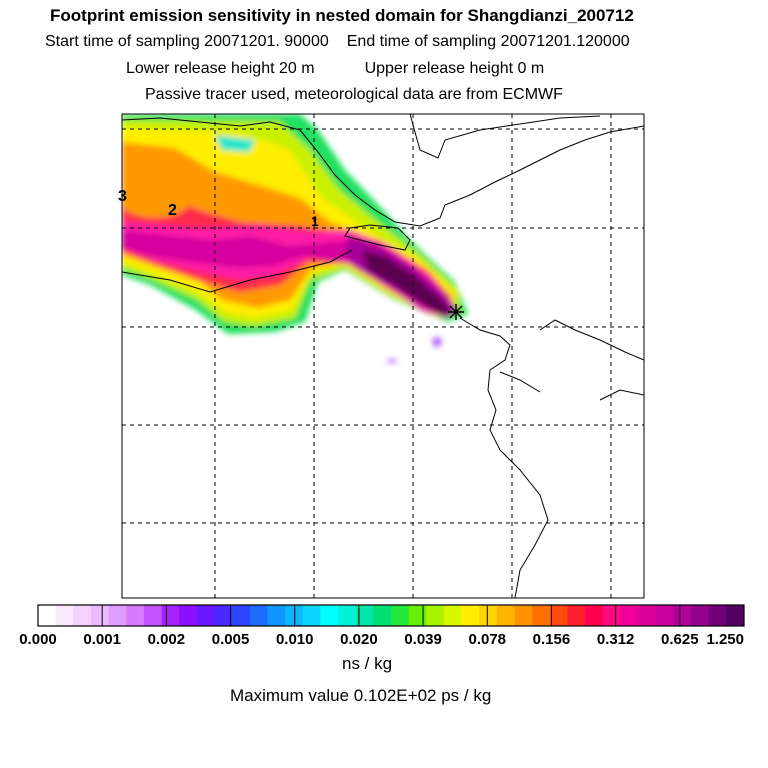  What do you see at coordinates (187, 41) in the screenshot?
I see `start-time: Start time of sampling 20071201. 90000` at bounding box center [187, 41].